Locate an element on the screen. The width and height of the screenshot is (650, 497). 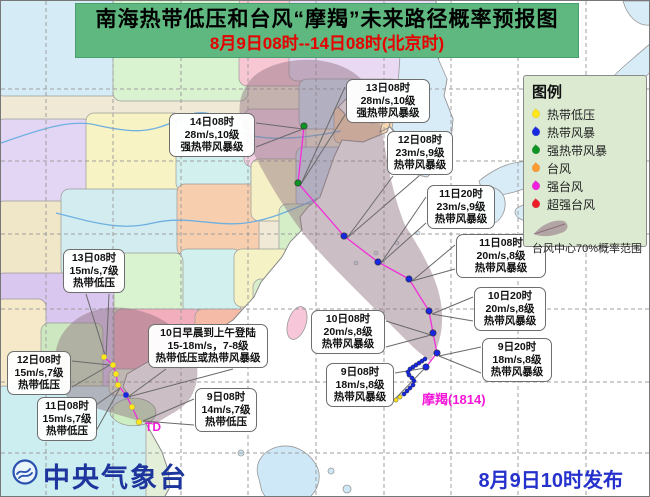
hainan is located at coordinates (133, 412).